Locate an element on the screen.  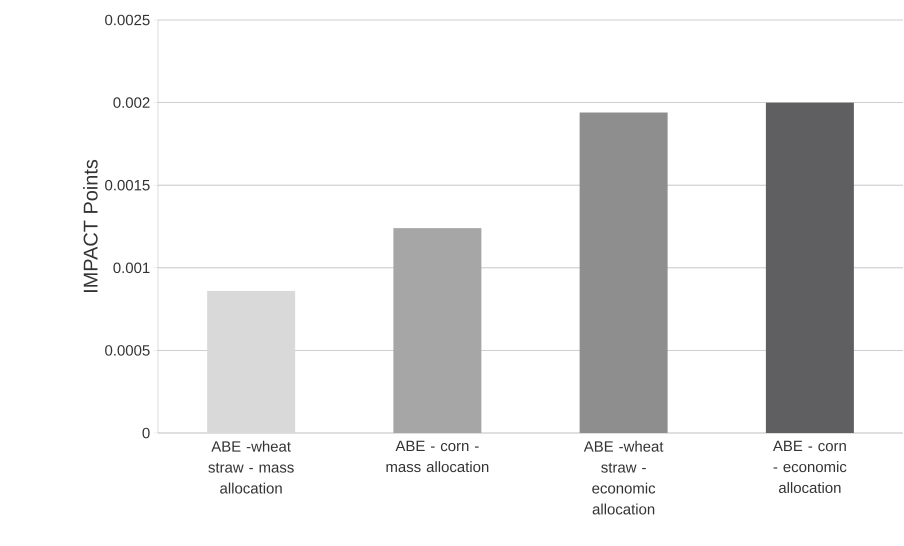
x-tick-label: ABE -wheat straw - mass allocation is located at coordinates (251, 467).